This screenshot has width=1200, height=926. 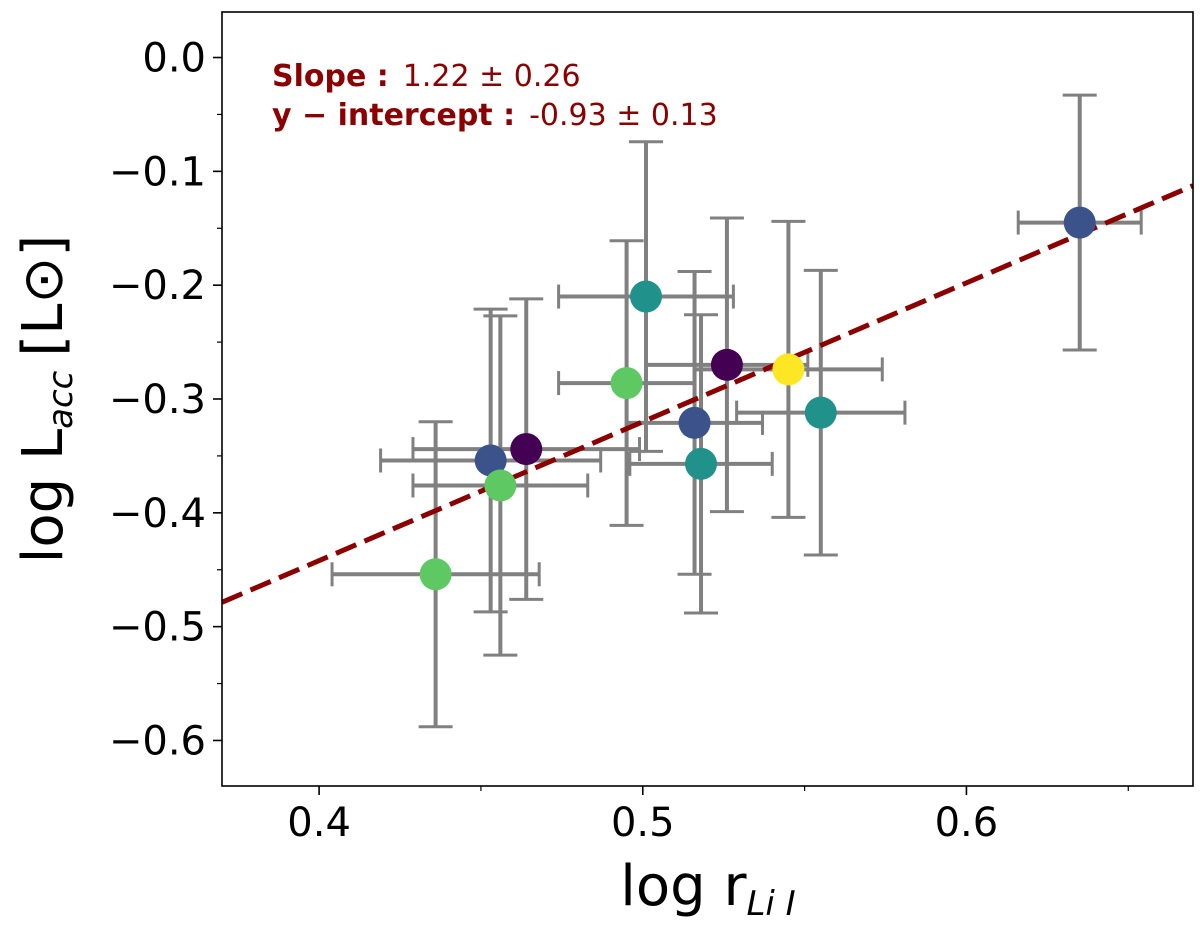 I want to click on slope-key: Slope :, so click(x=330, y=76).